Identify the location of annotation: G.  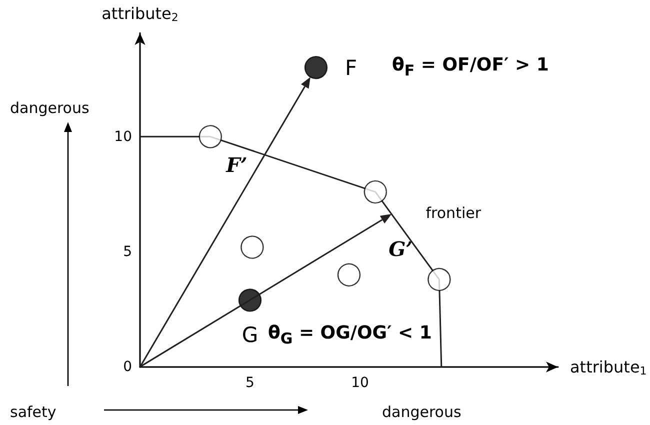
(250, 335).